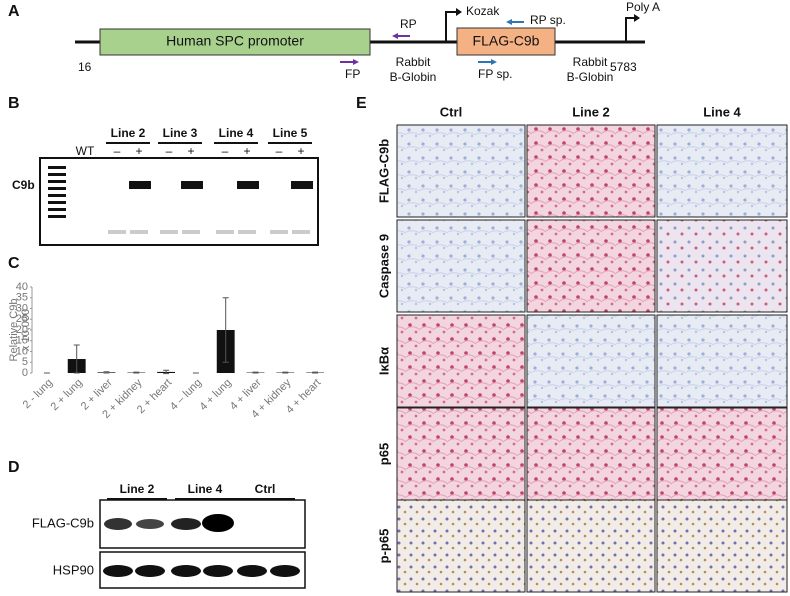  I want to click on band-label: C9b, so click(23, 185).